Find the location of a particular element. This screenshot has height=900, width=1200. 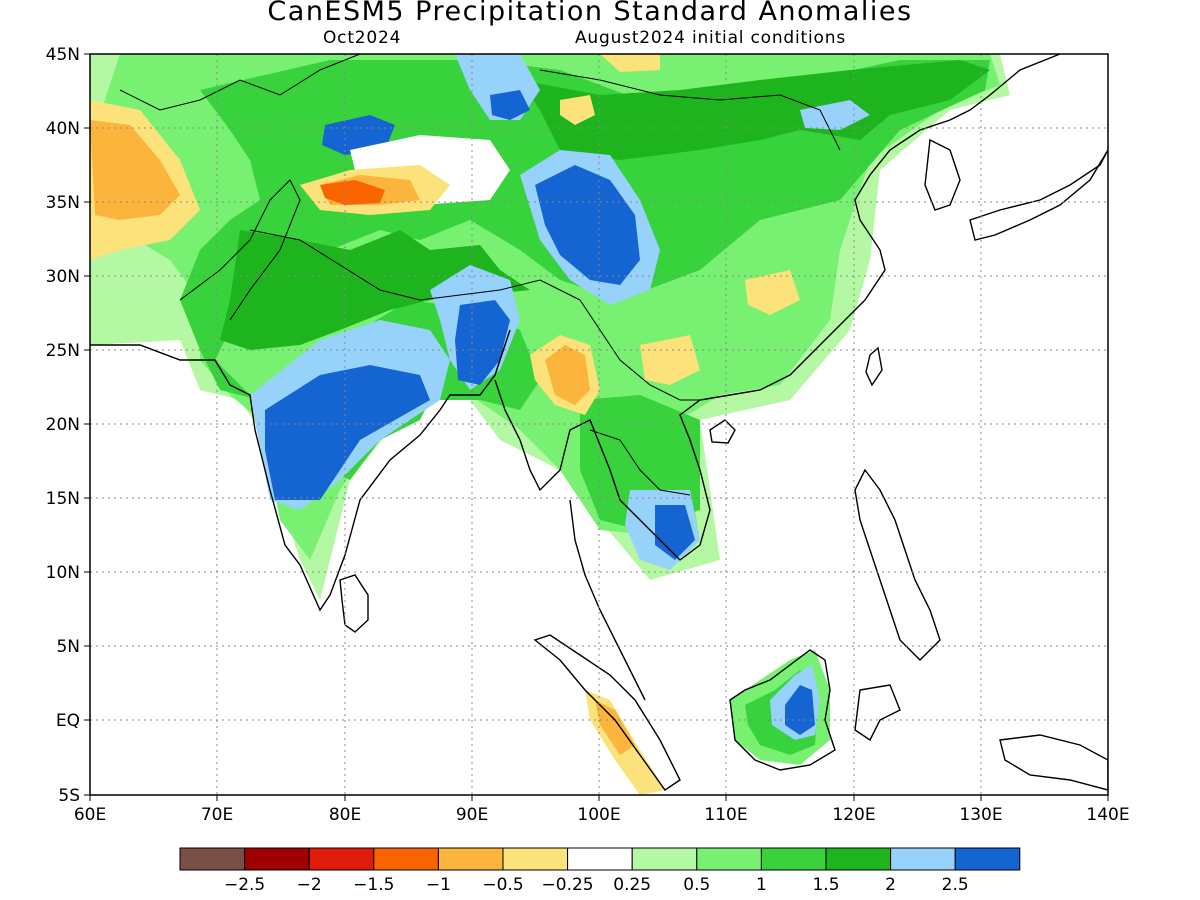

coast-sulawesi is located at coordinates (877, 713).